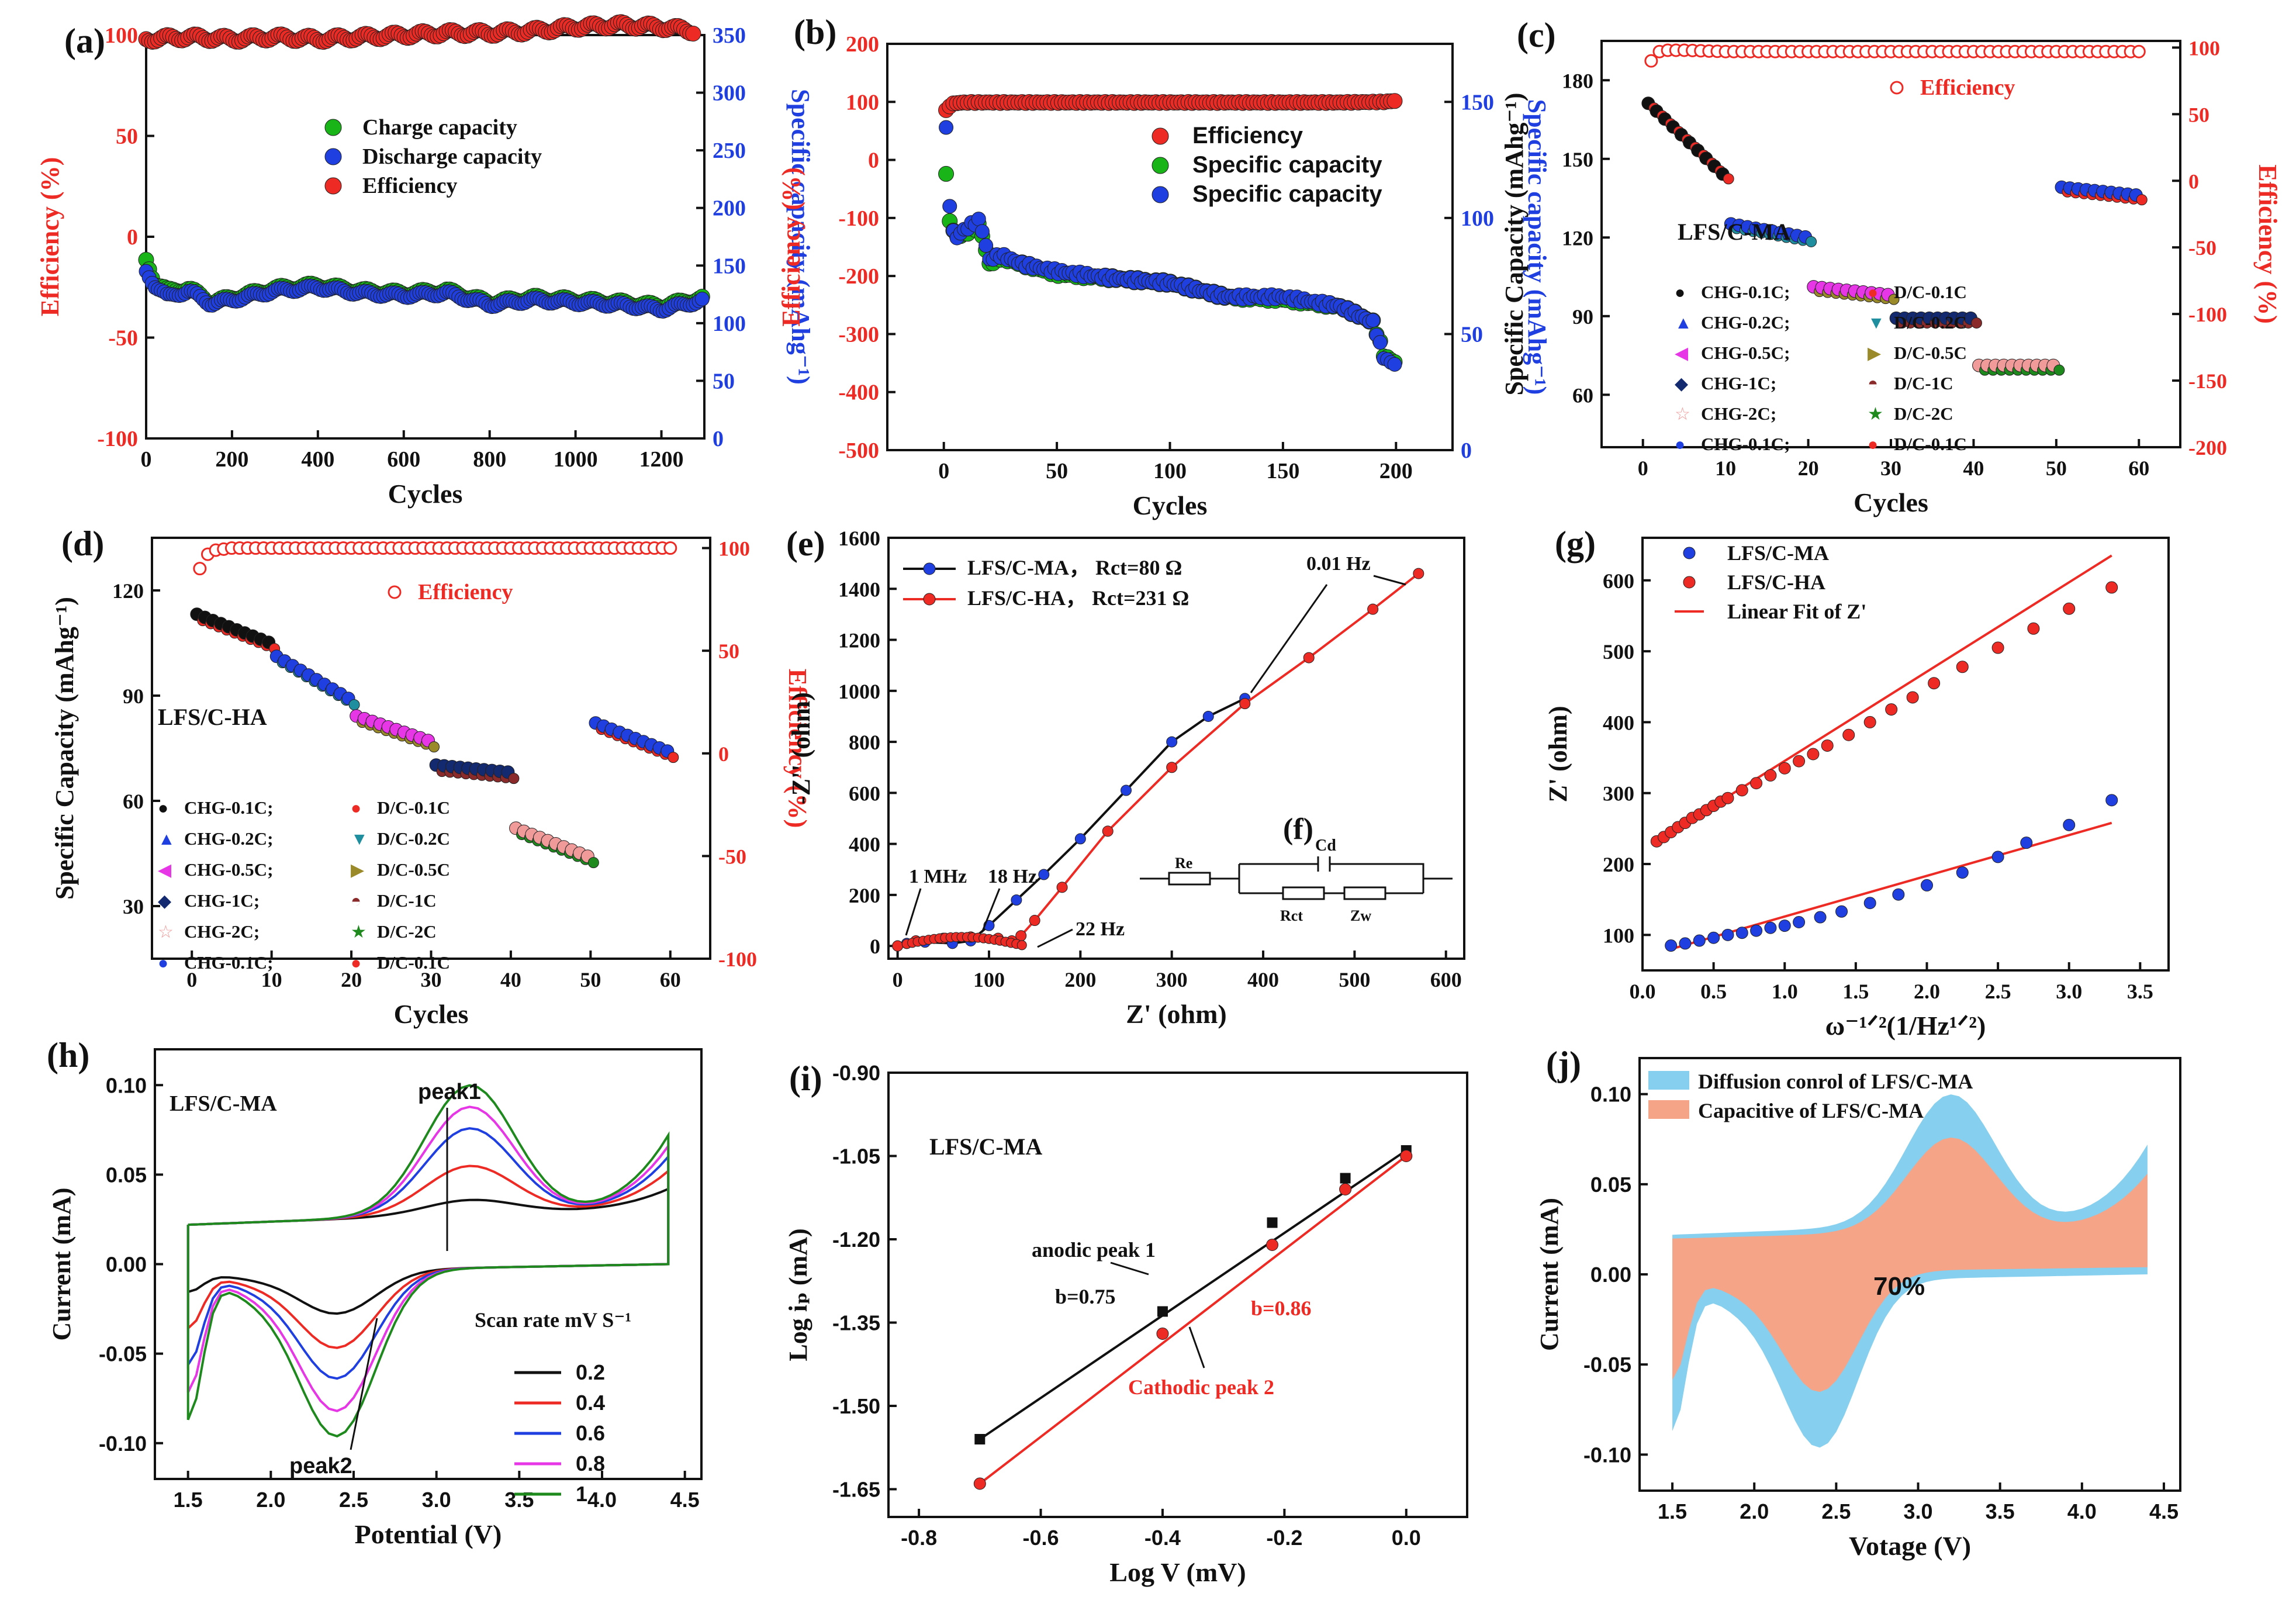  Describe the element at coordinates (403, 460) in the screenshot. I see `x-tick-label: 600` at that location.